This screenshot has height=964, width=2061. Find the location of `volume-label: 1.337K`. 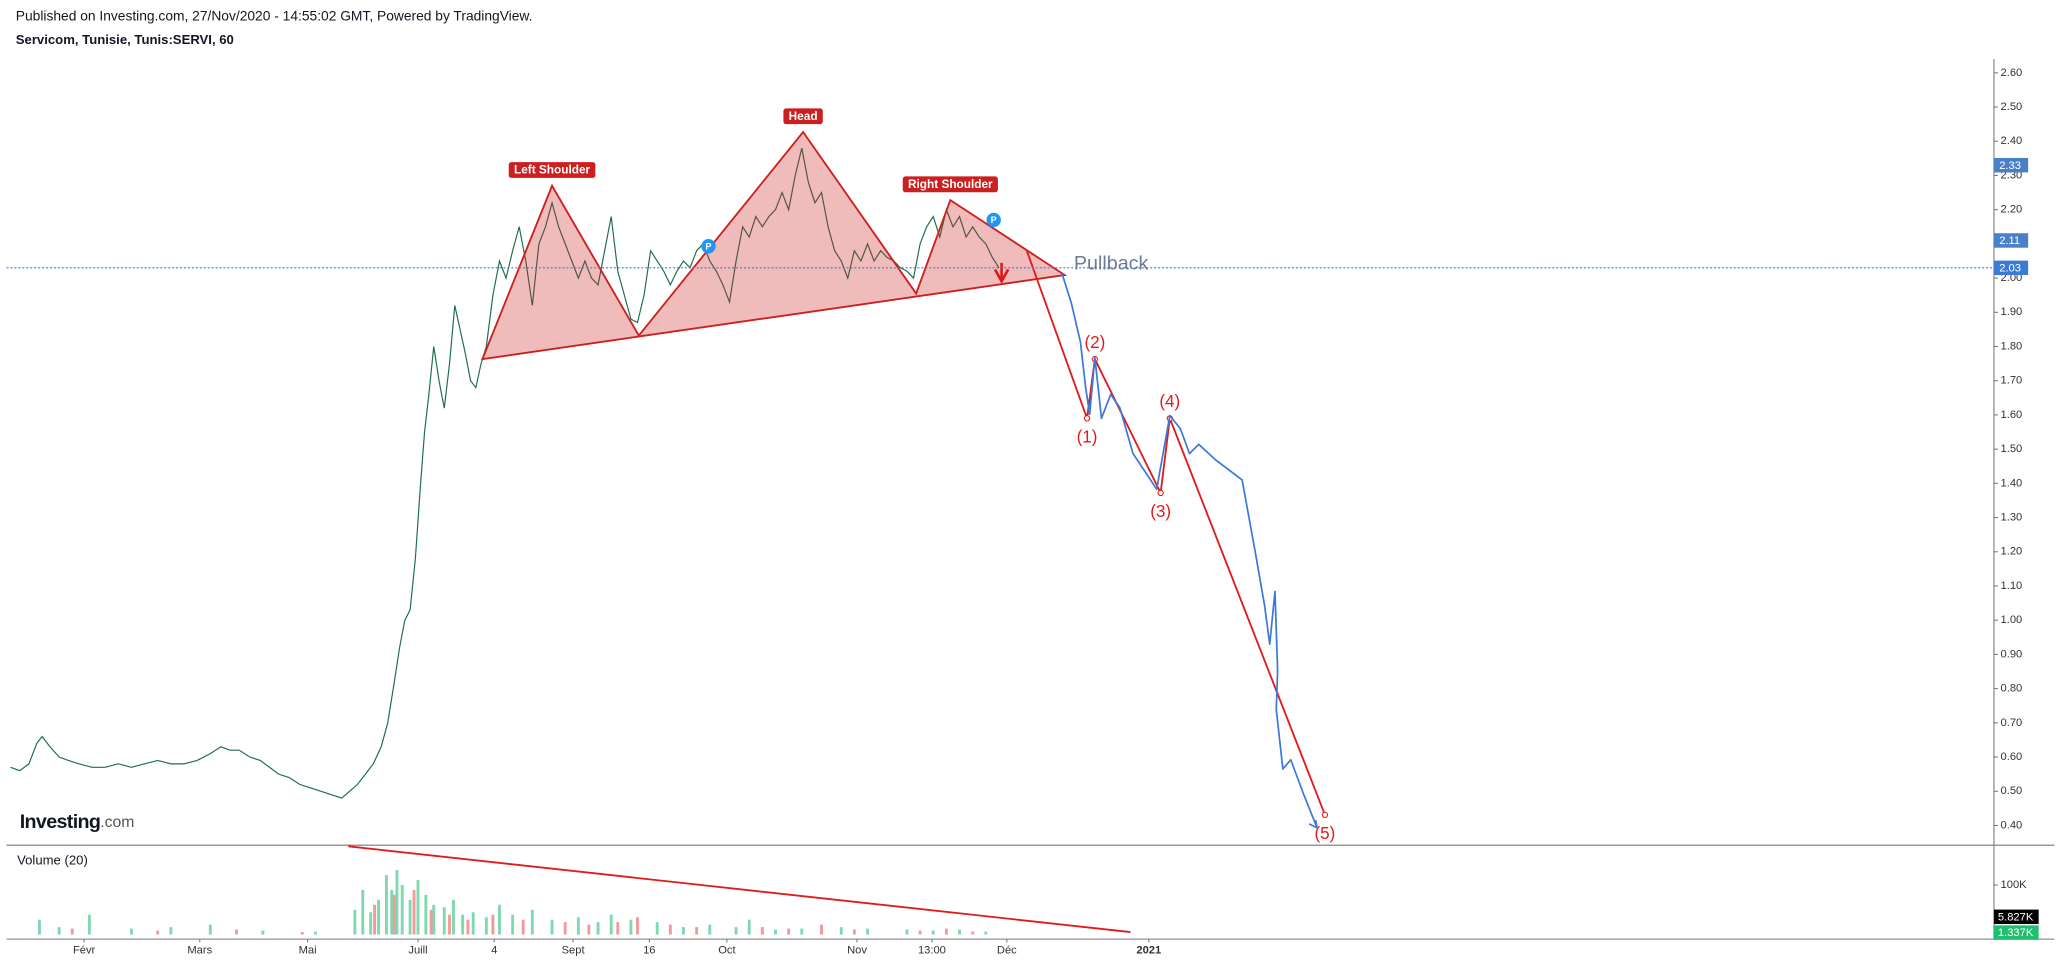

volume-label: 1.337K is located at coordinates (2016, 933).